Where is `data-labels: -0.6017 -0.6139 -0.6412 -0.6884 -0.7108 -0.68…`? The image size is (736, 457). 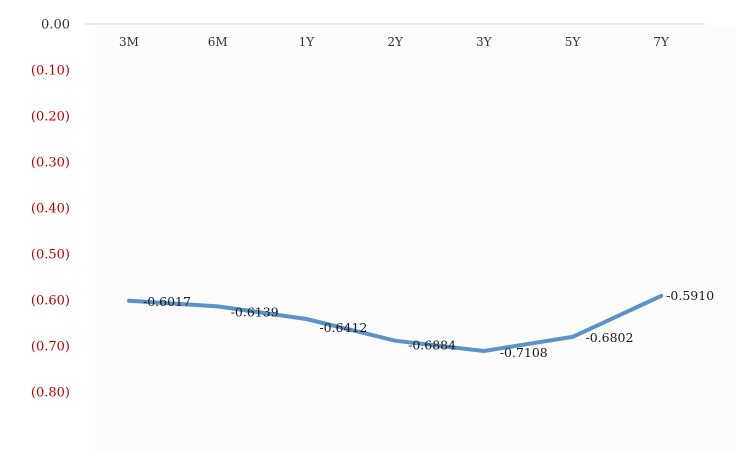 data-labels: -0.6017 -0.6139 -0.6412 -0.6884 -0.7108 -0.68… is located at coordinates (428, 324).